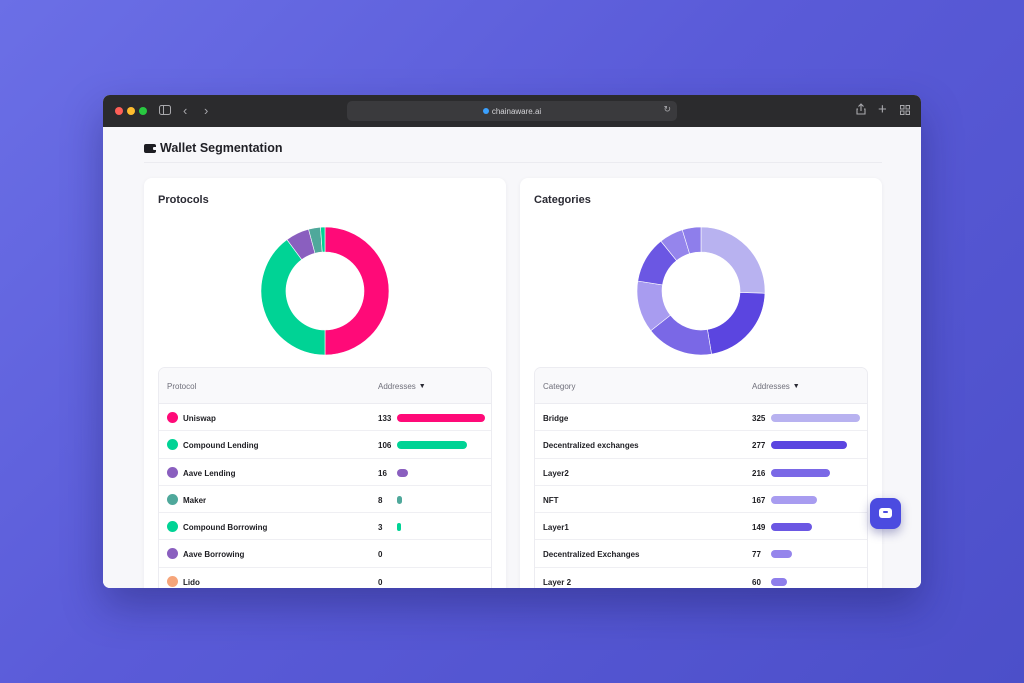 This screenshot has width=1024, height=683. I want to click on protocols-table-header: Protocol Addresses ▼, so click(325, 386).